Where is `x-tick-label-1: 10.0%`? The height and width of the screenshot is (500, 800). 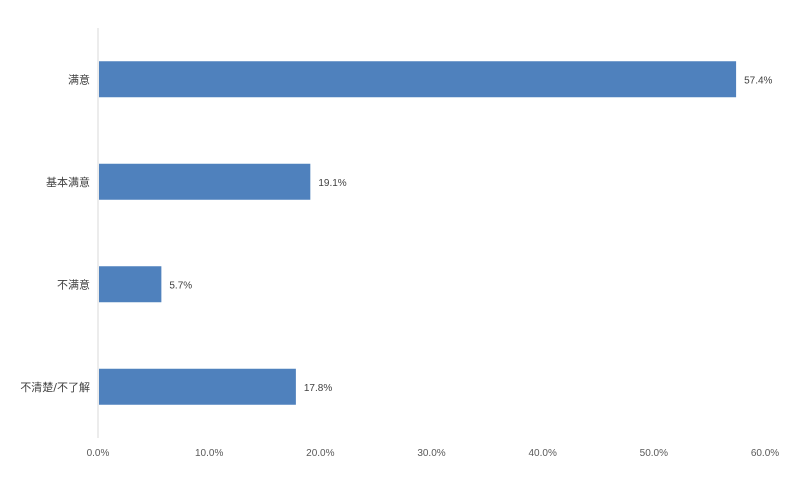 x-tick-label-1: 10.0% is located at coordinates (209, 453).